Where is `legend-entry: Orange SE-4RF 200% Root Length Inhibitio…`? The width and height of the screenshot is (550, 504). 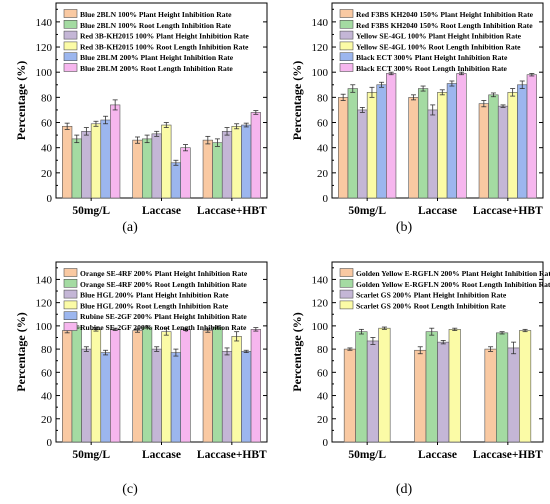
legend-entry: Orange SE-4RF 200% Root Length Inhibitio… is located at coordinates (163, 284).